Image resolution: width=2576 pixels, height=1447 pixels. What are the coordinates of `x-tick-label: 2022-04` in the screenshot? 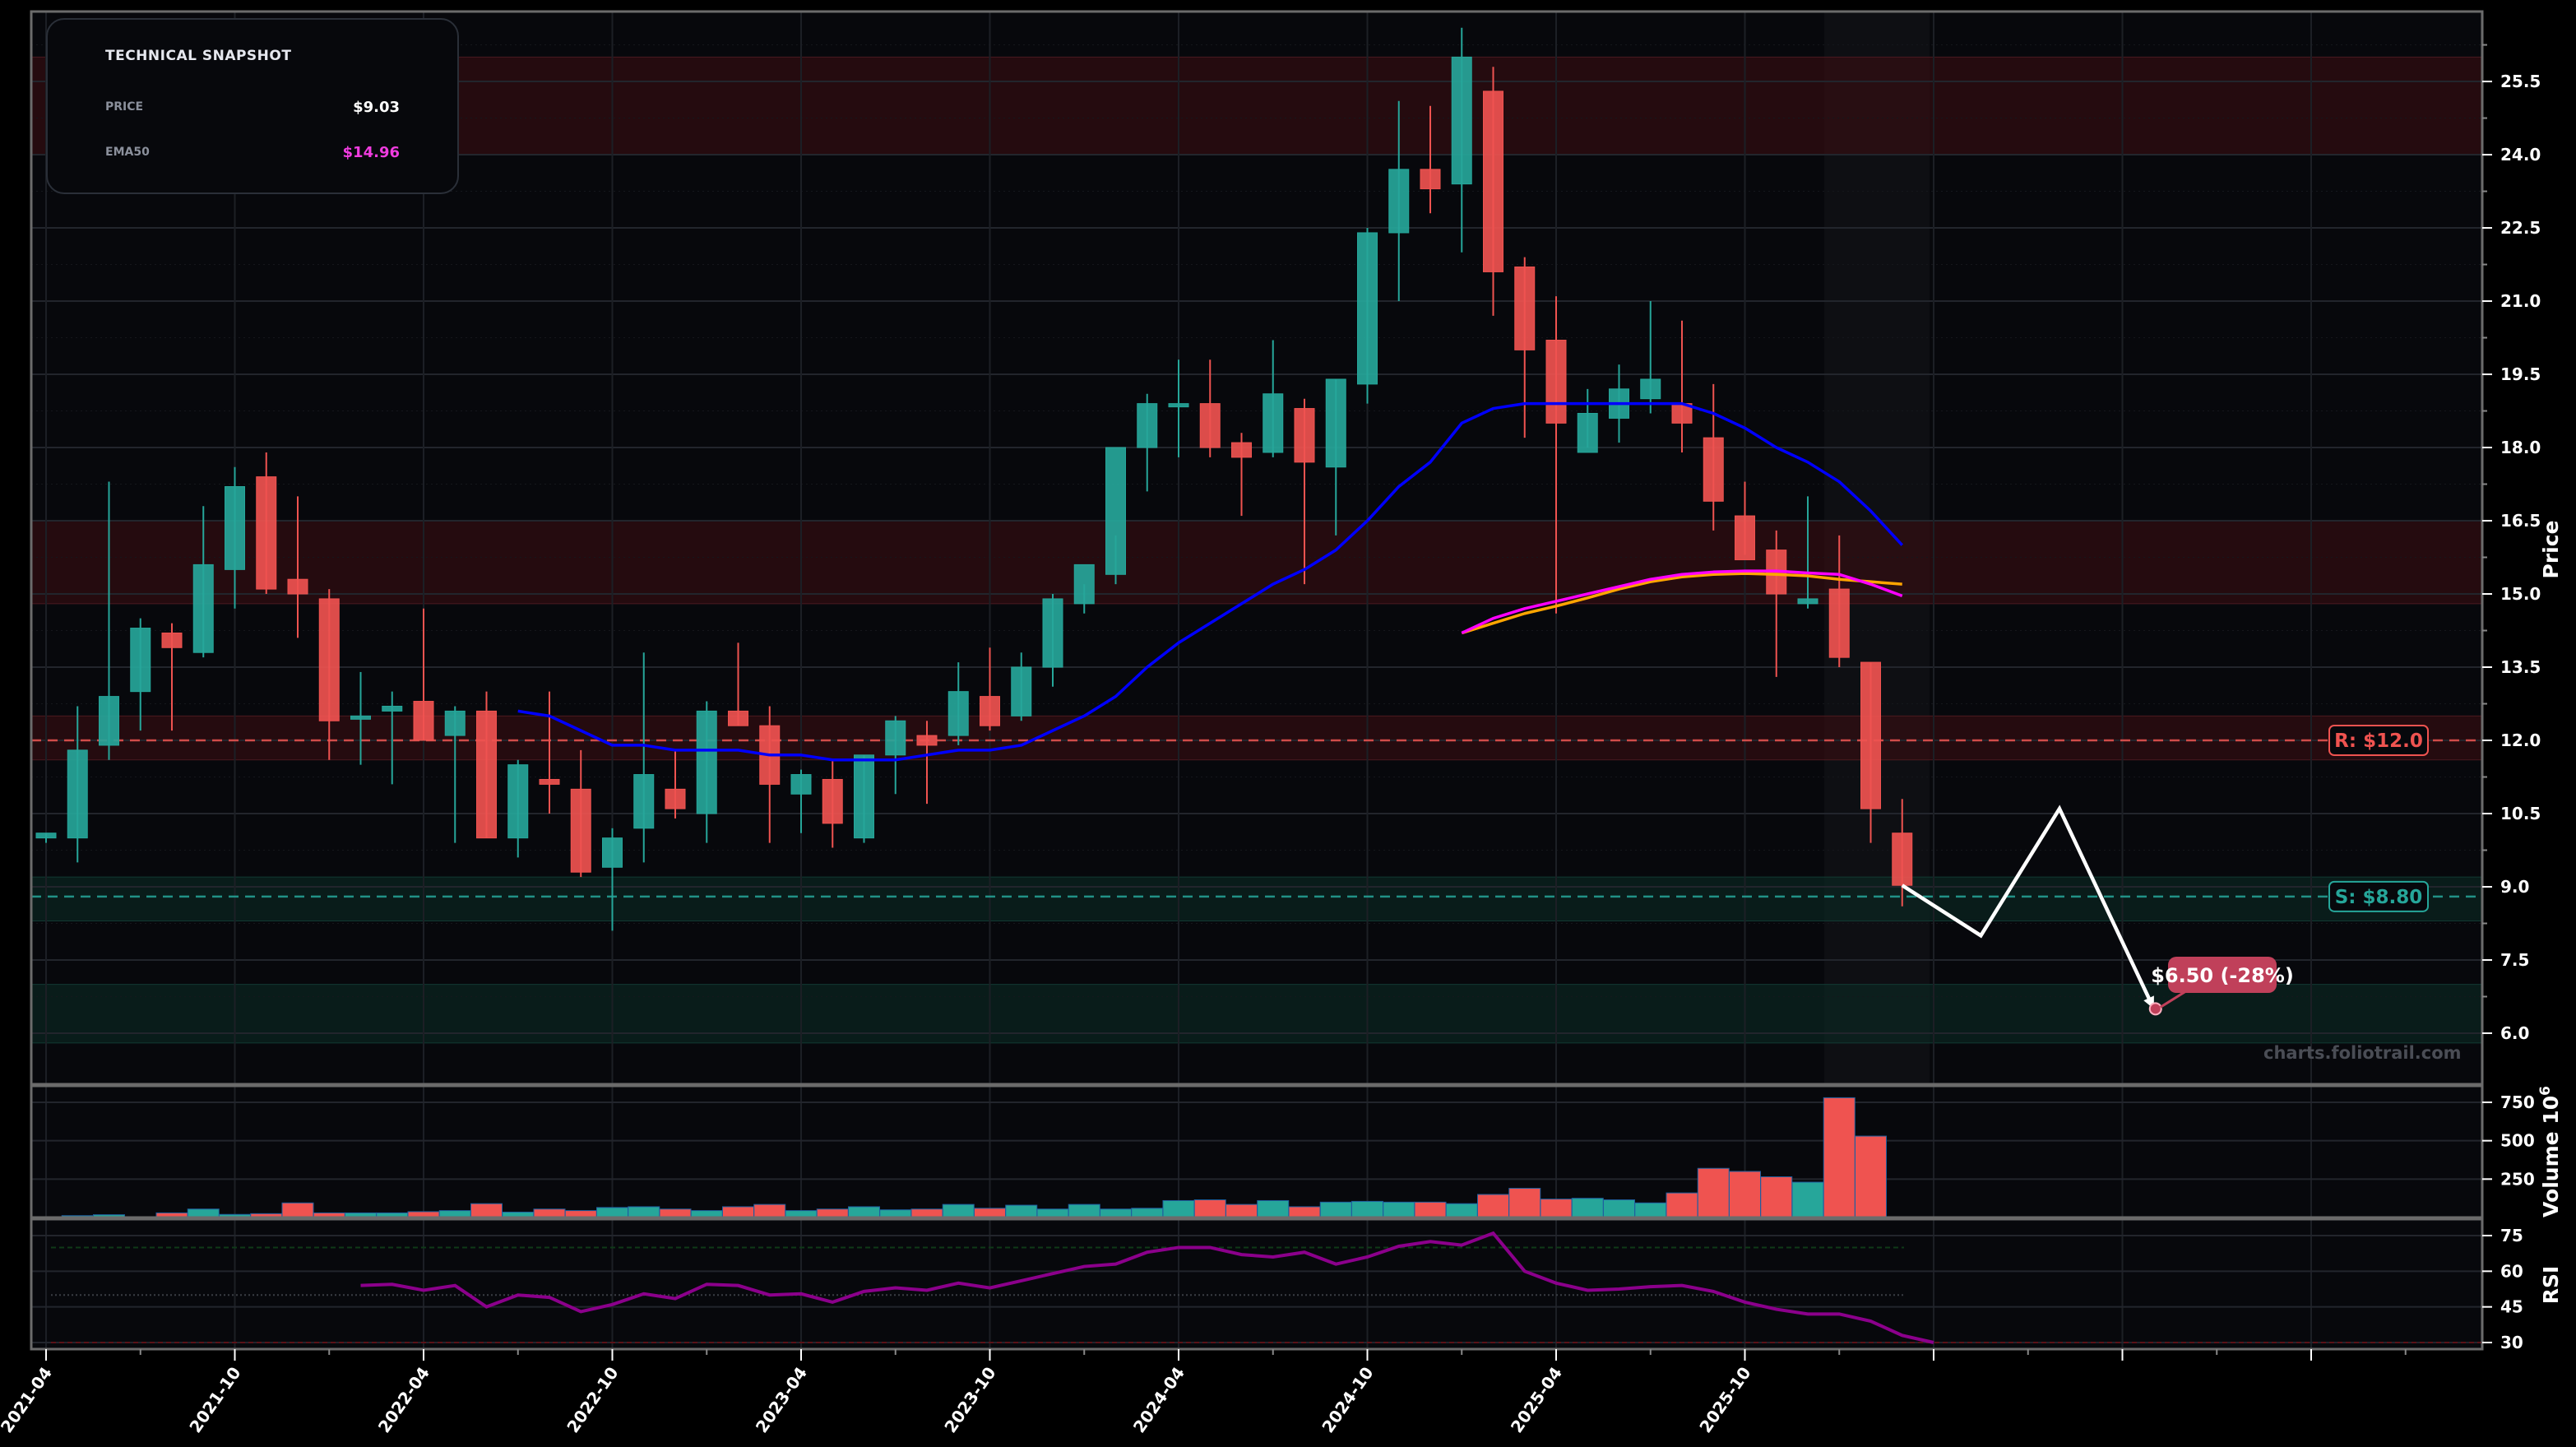 It's located at (404, 1399).